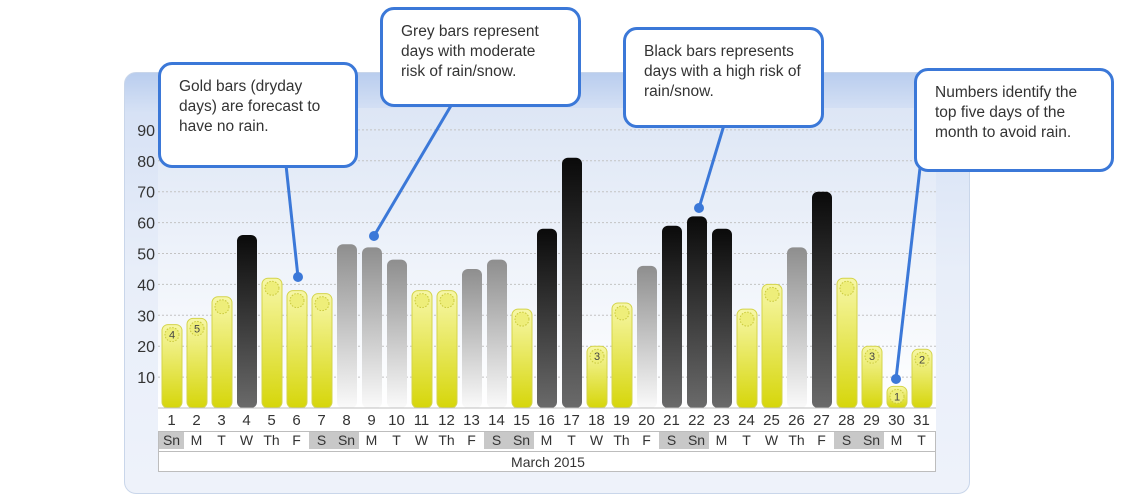  Describe the element at coordinates (671, 420) in the screenshot. I see `day-number-label: 21` at that location.